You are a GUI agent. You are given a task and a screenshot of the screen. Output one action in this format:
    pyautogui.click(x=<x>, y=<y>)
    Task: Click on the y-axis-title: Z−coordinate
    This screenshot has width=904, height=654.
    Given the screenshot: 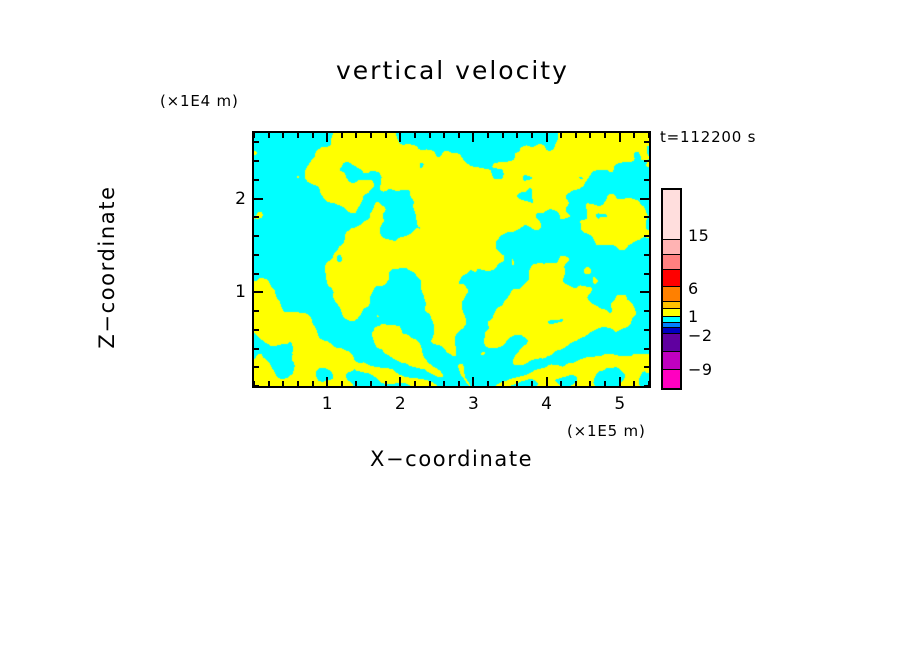 What is the action you would take?
    pyautogui.click(x=107, y=267)
    